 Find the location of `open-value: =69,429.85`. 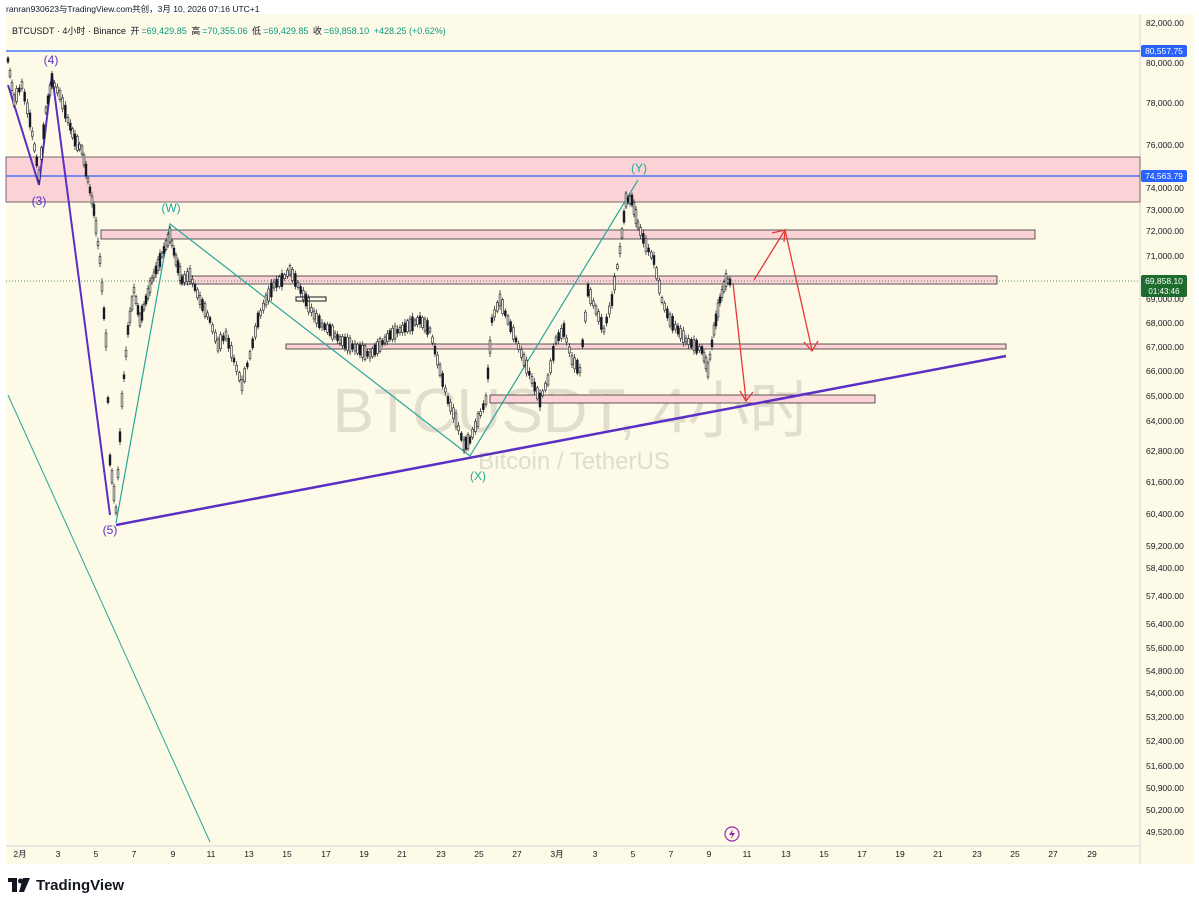

open-value: =69,429.85 is located at coordinates (164, 31).